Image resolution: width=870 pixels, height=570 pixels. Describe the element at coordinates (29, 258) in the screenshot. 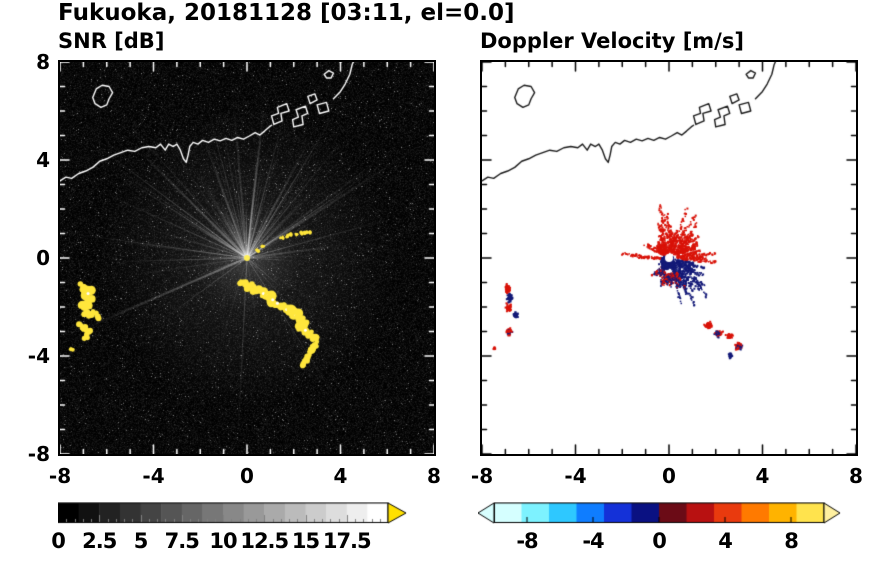

I see `y-axis-labels: 8 4 0 -4 -8` at that location.